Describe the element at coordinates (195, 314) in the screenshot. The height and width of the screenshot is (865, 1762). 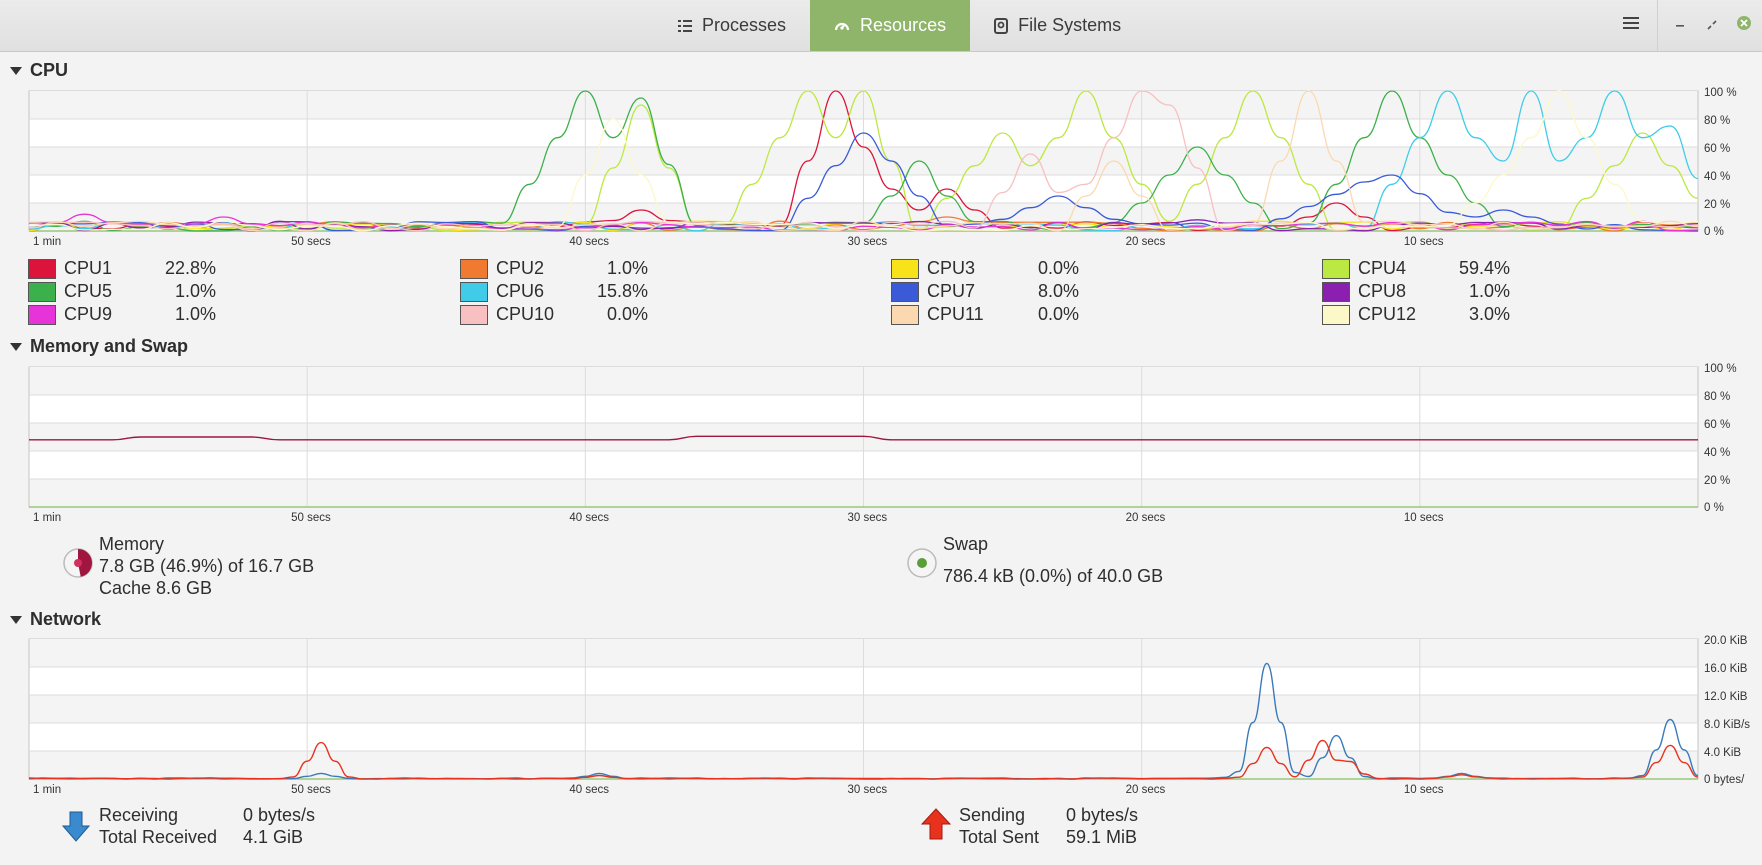
I see `cpu-usage-value: 1.0%` at that location.